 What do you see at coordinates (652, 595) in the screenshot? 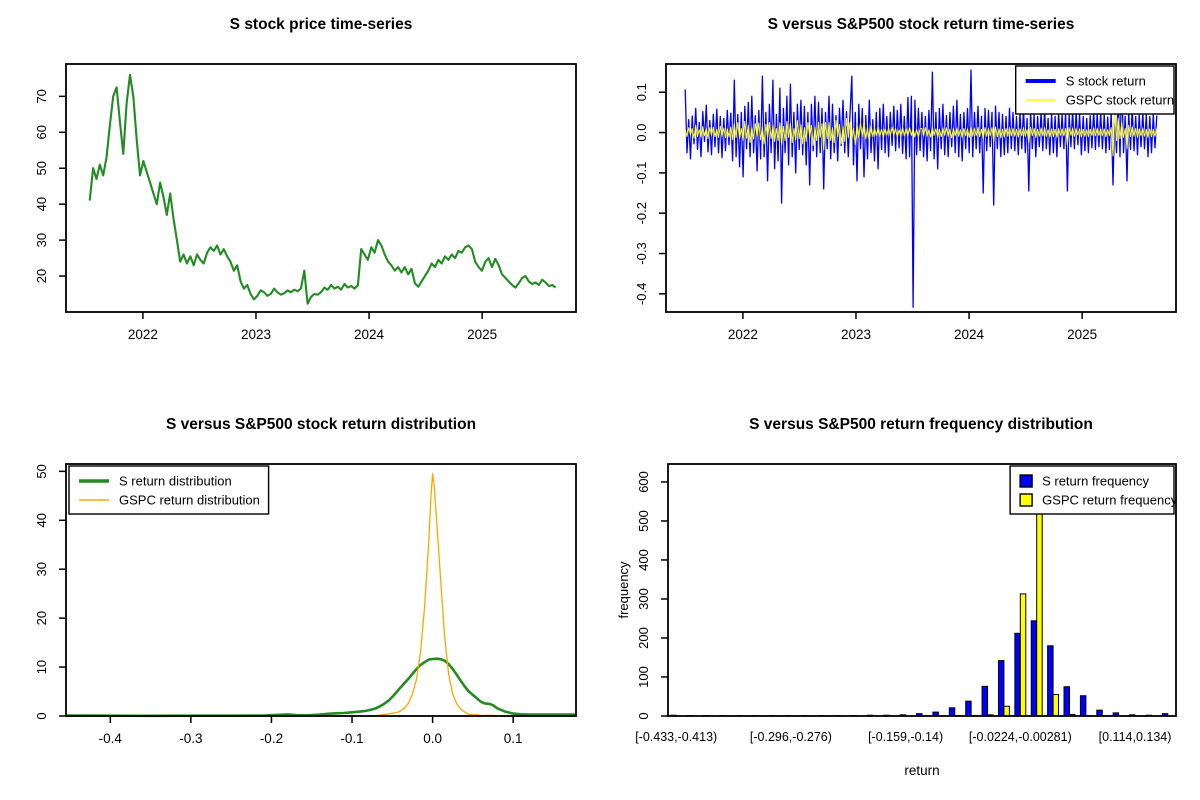
I see `y-axis: 0 100 200 300 400 500 600` at bounding box center [652, 595].